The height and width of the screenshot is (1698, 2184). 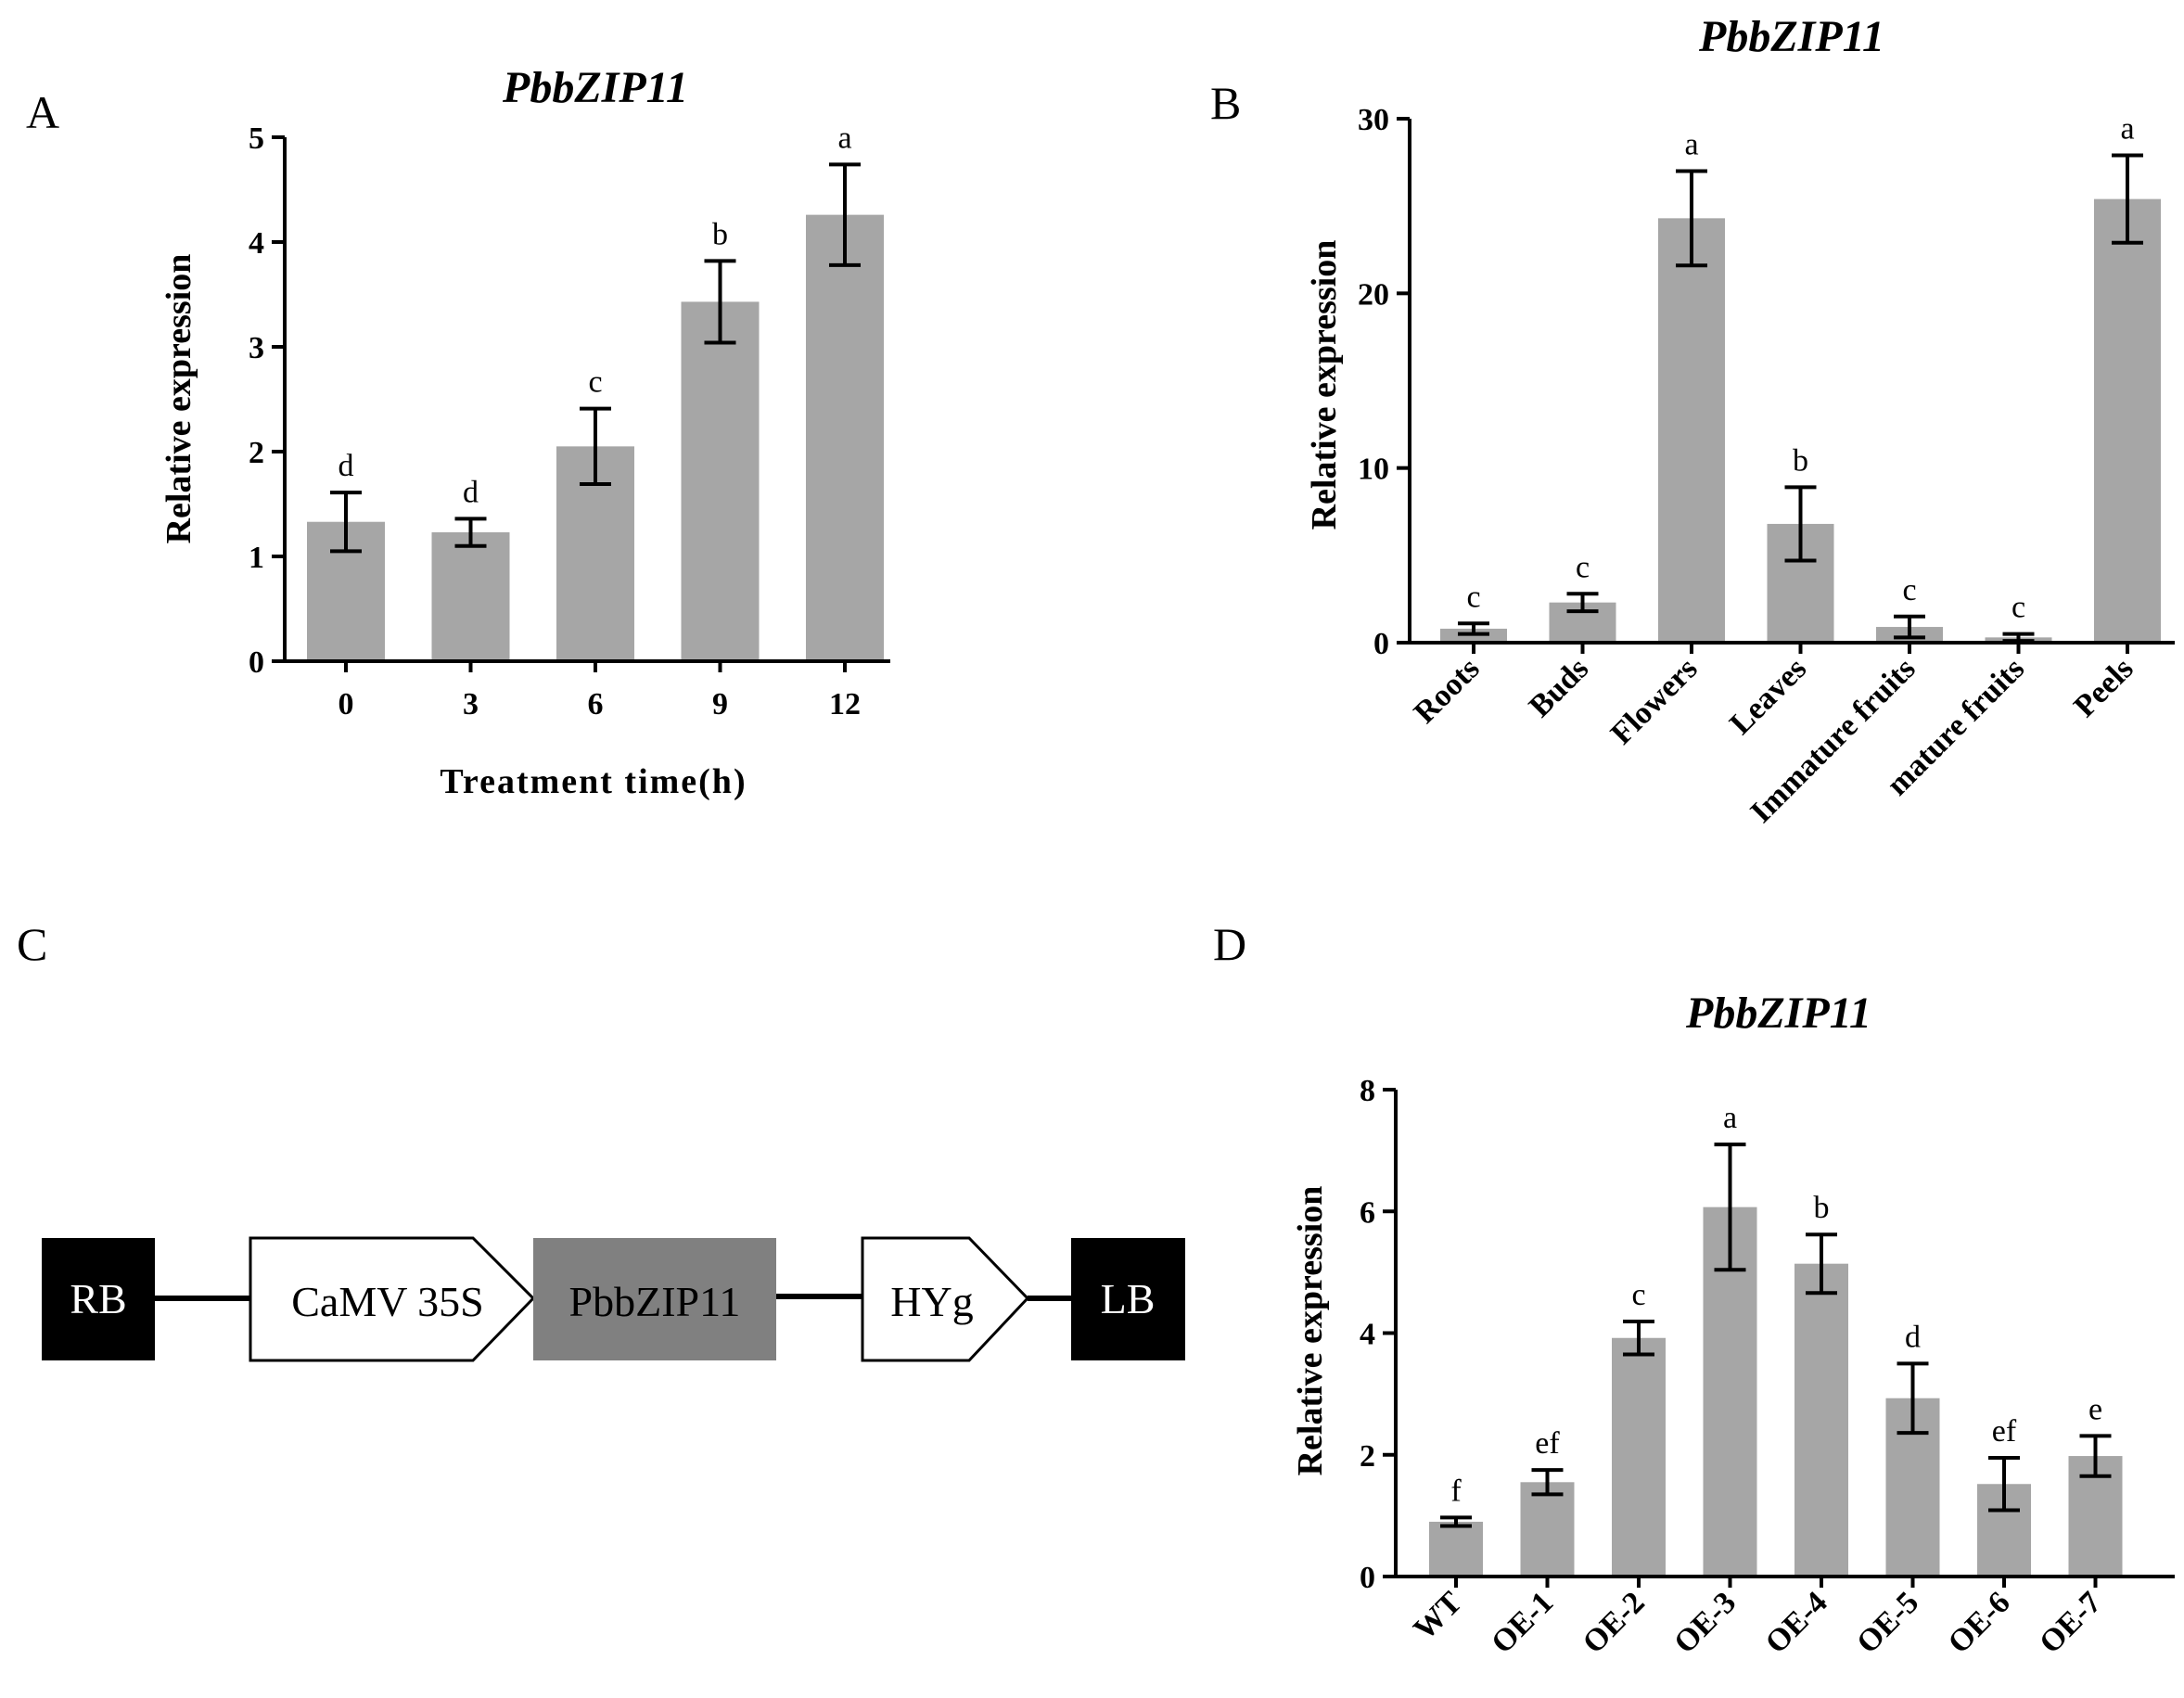 I want to click on promoter-arrow, so click(x=392, y=1299).